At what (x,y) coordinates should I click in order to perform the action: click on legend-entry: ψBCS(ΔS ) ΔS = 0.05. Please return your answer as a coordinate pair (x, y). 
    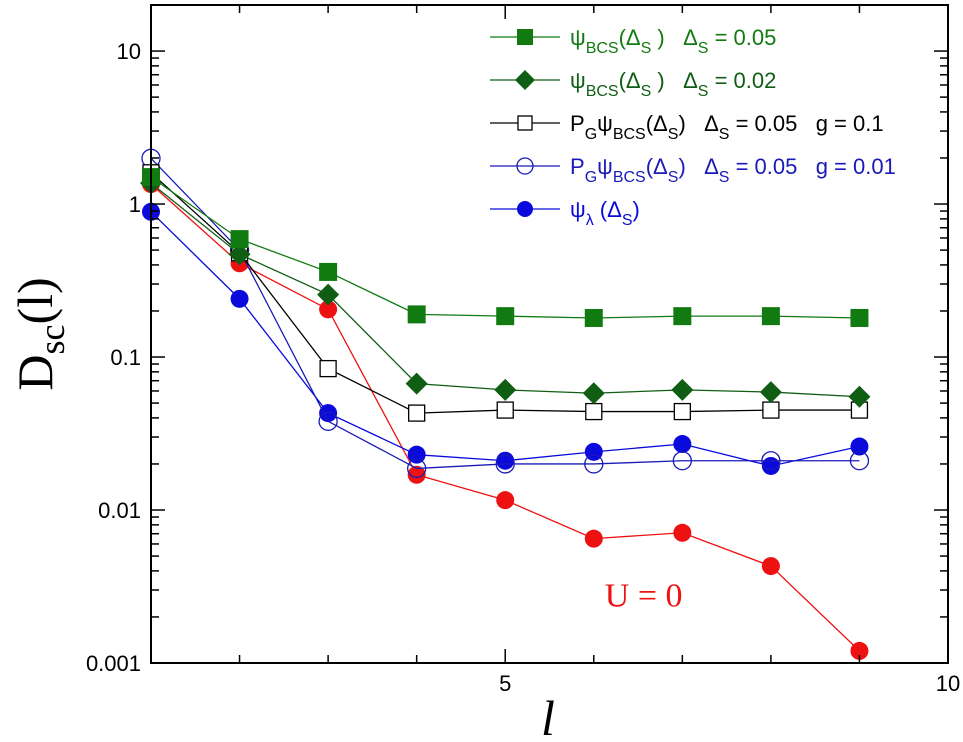
    Looking at the image, I should click on (633, 41).